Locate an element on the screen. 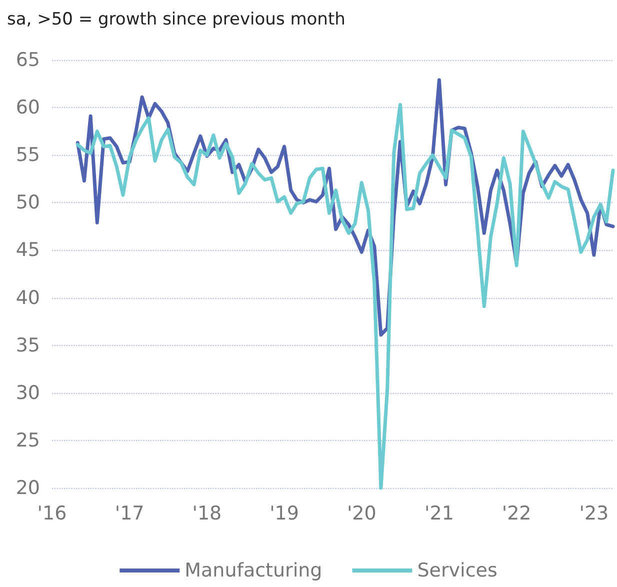 The height and width of the screenshot is (587, 617). x-tick-label: '22 is located at coordinates (517, 513).